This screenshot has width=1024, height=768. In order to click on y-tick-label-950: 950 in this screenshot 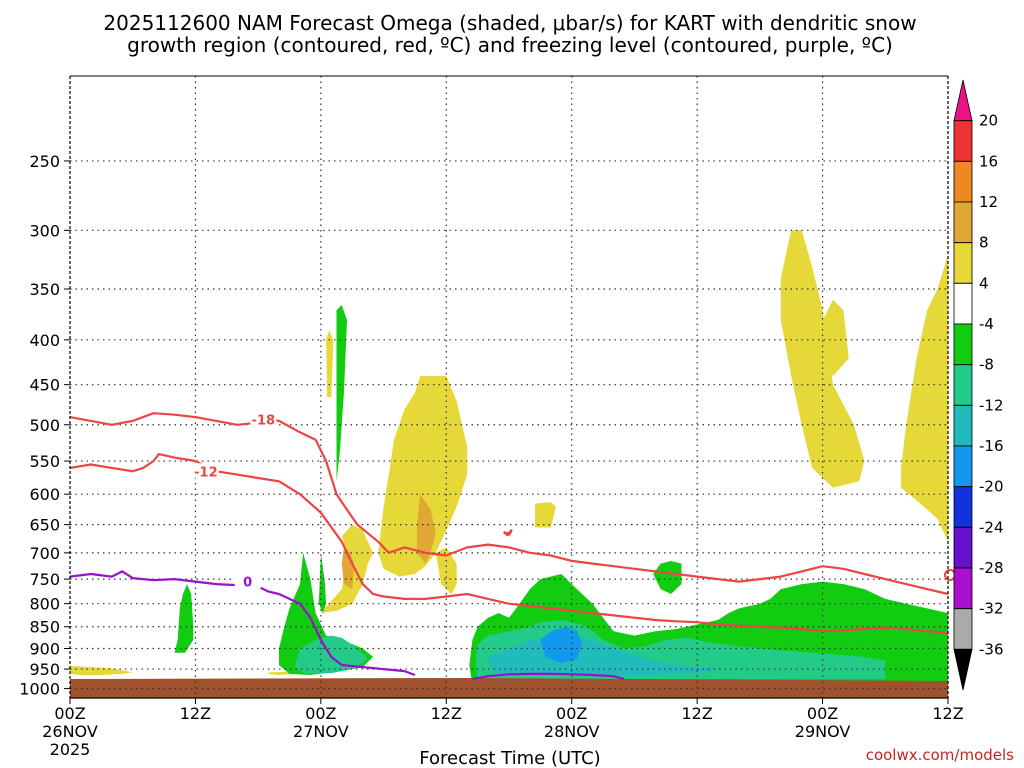, I will do `click(44, 669)`.